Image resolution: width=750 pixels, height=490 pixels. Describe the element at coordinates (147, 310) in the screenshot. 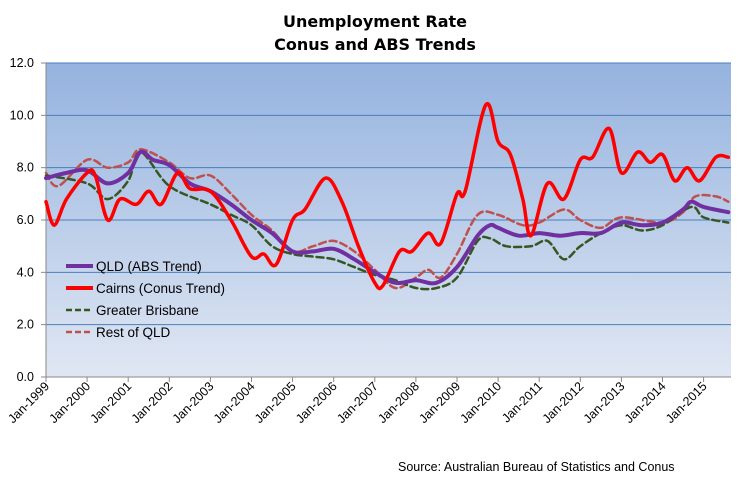

I see `legend-label: Greater Brisbane` at that location.